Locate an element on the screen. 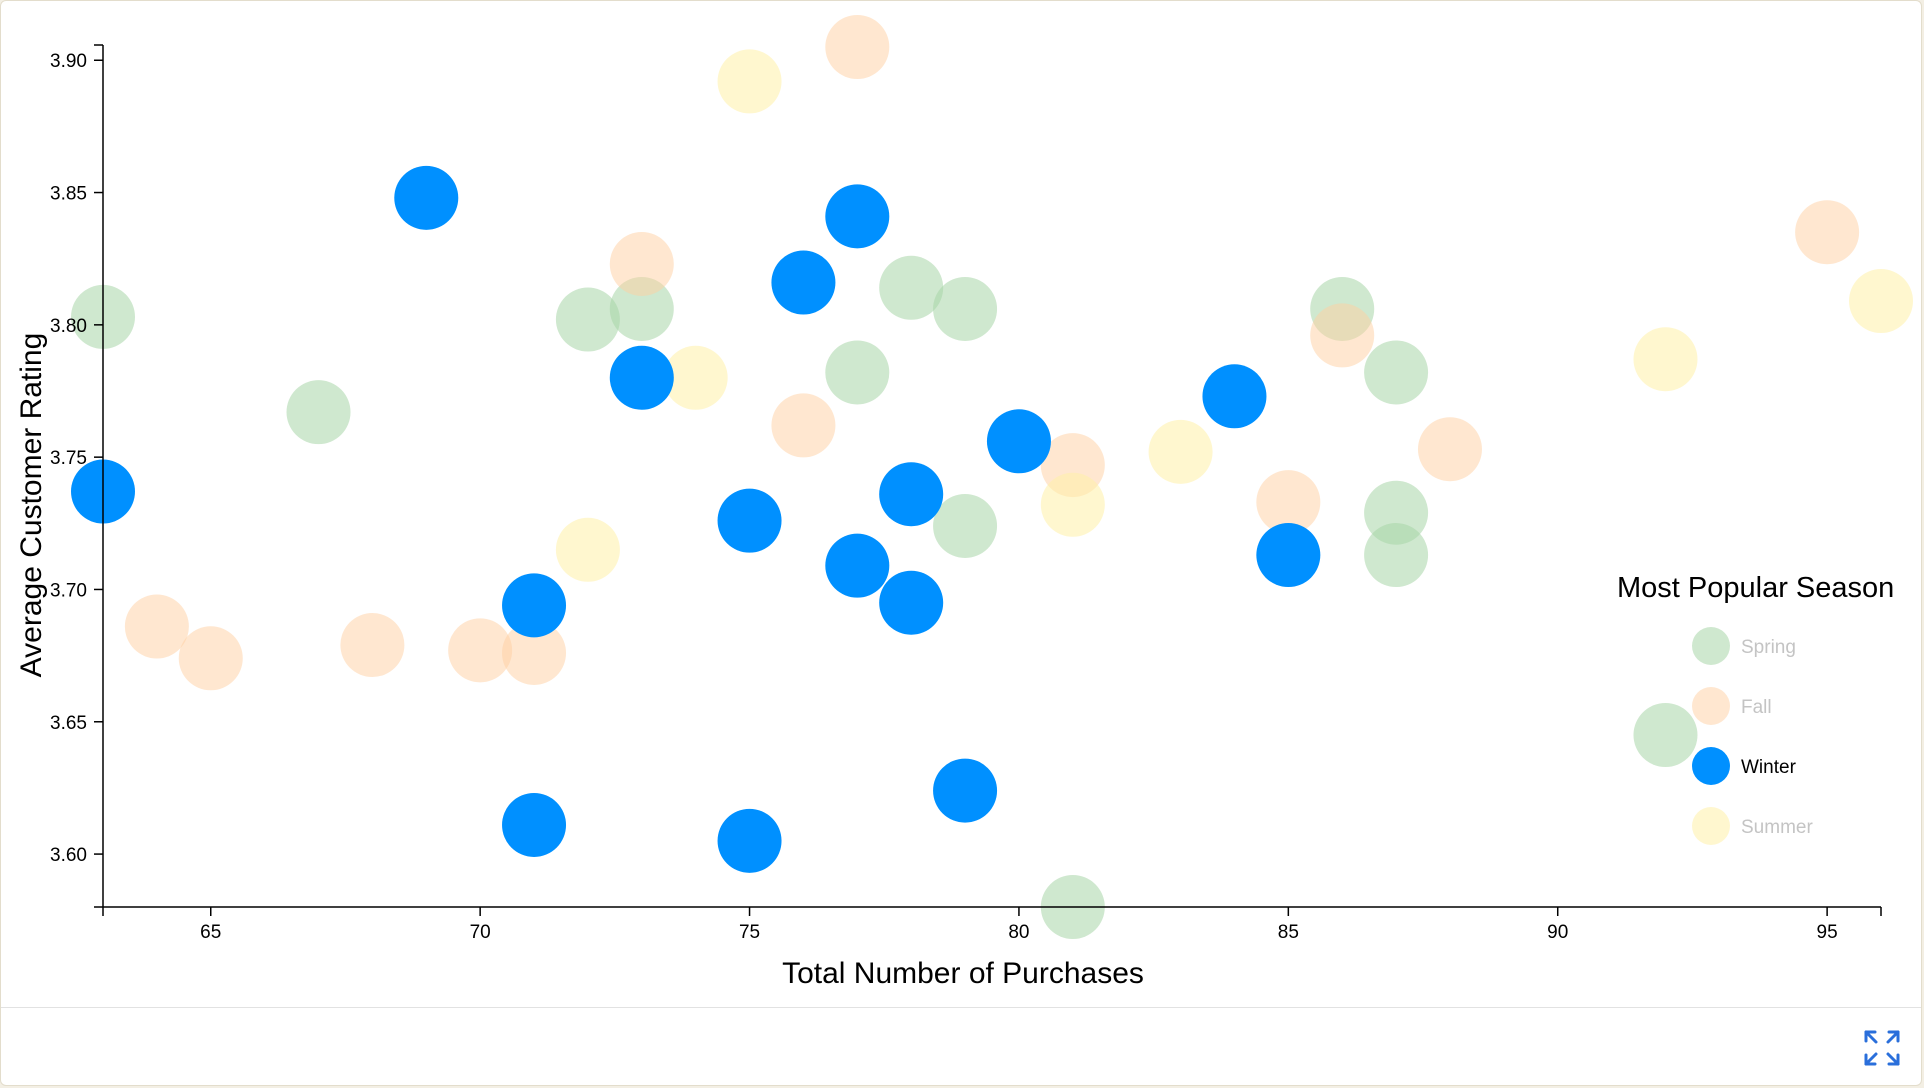  y-tick-label: 3.70 is located at coordinates (68, 590).